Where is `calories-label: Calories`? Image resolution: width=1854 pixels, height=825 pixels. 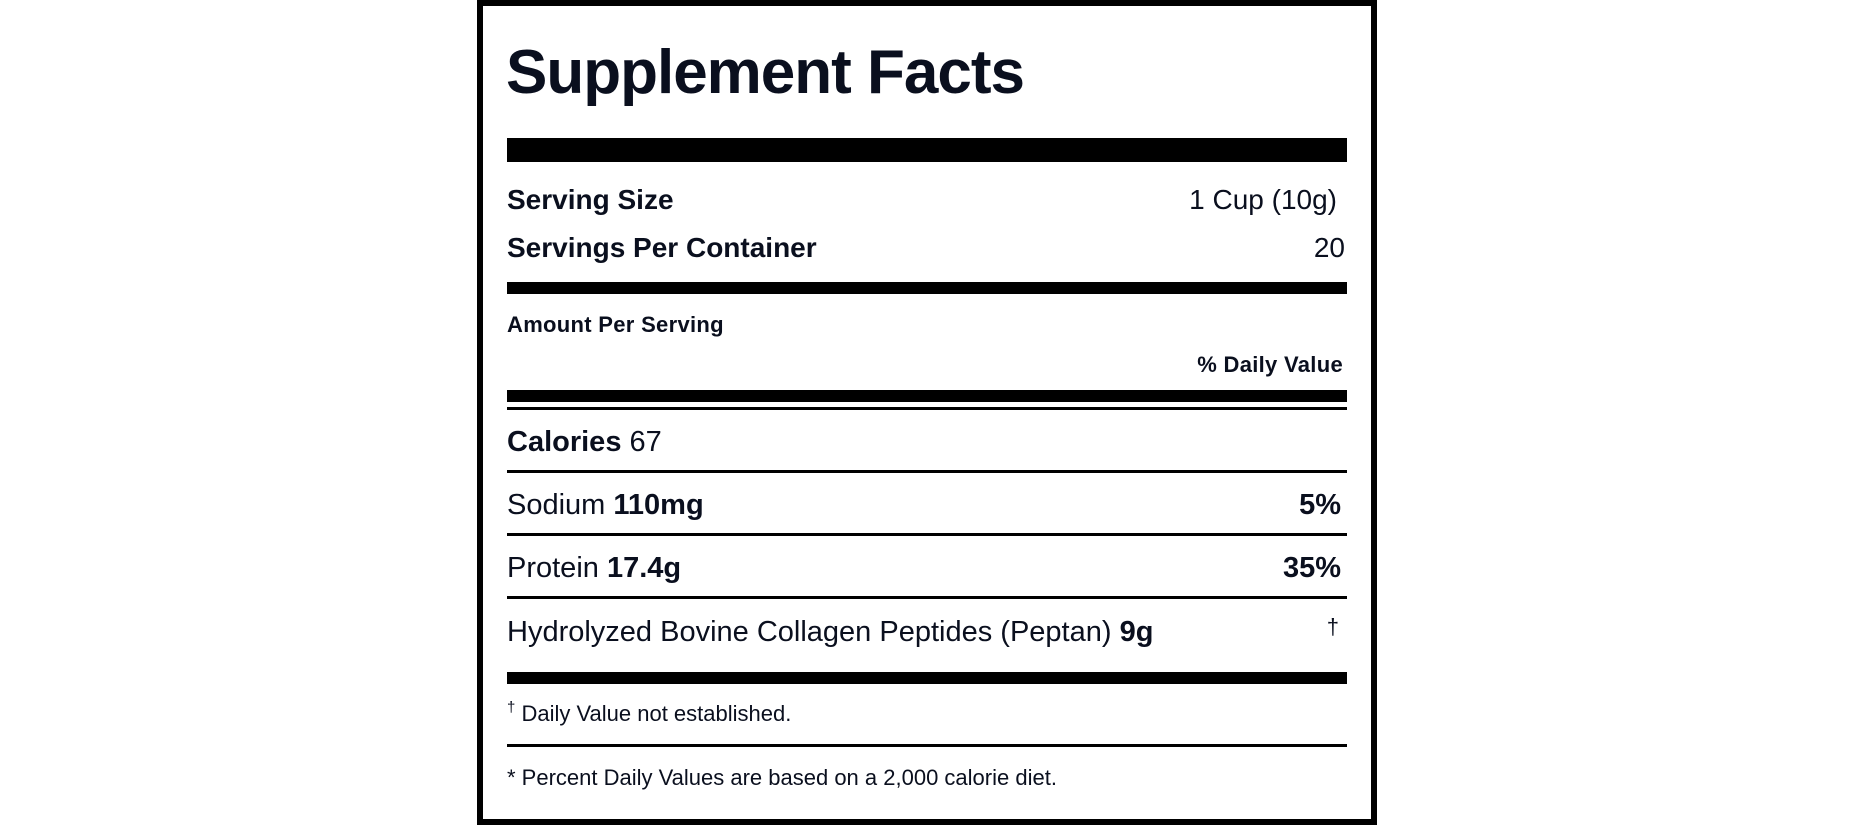
calories-label: Calories is located at coordinates (564, 441).